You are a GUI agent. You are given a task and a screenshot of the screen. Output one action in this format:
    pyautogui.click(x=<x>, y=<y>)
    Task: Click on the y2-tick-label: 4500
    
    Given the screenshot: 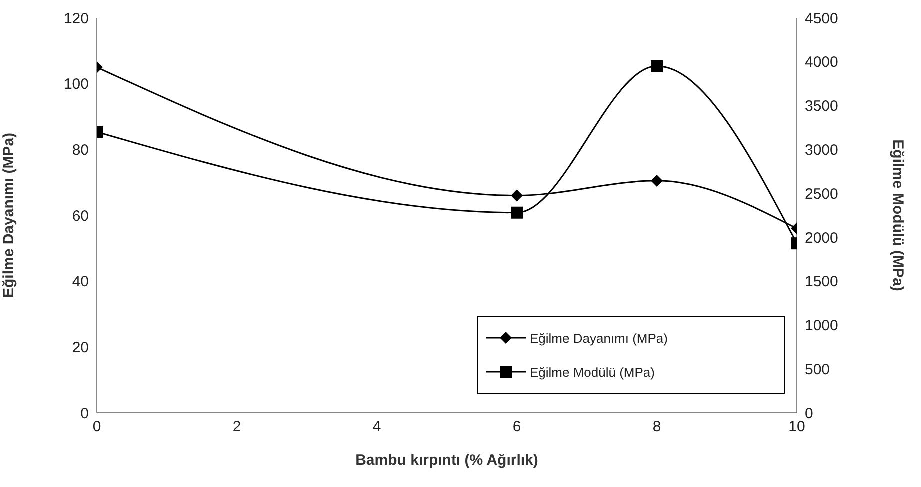 What is the action you would take?
    pyautogui.click(x=821, y=19)
    